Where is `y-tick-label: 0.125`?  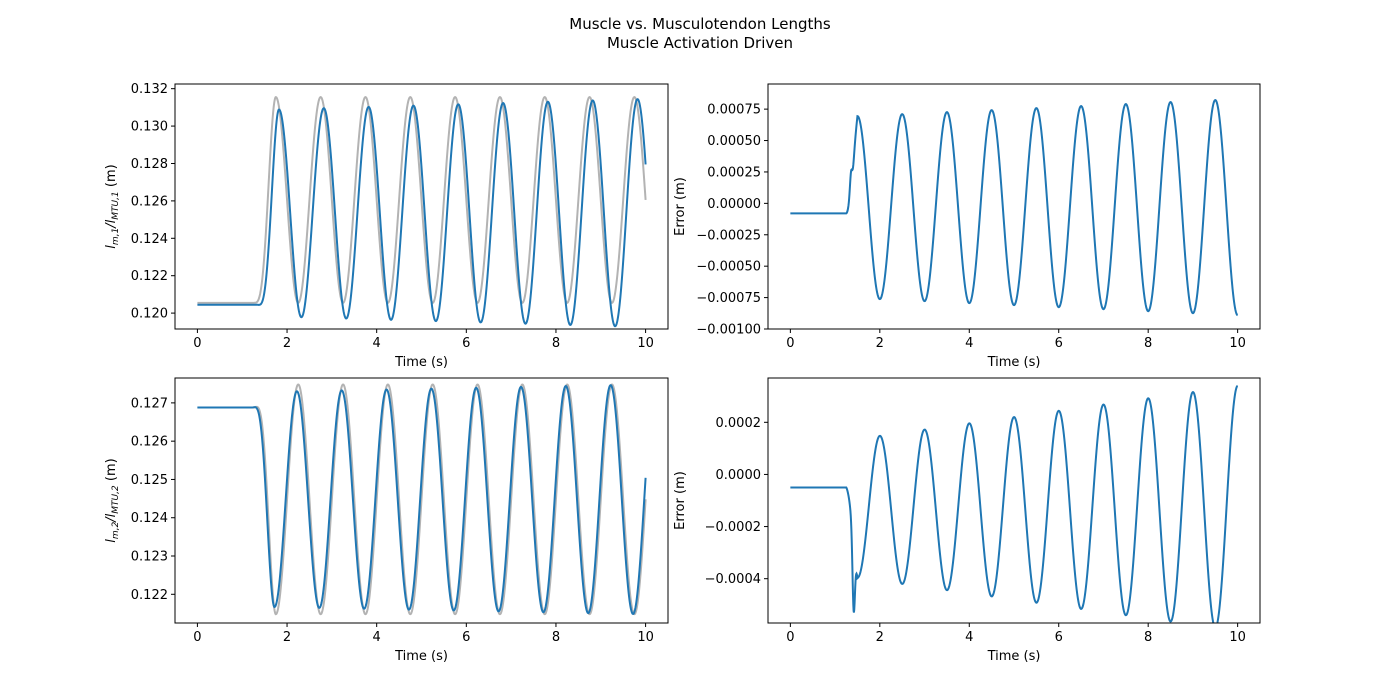 y-tick-label: 0.125 is located at coordinates (149, 480).